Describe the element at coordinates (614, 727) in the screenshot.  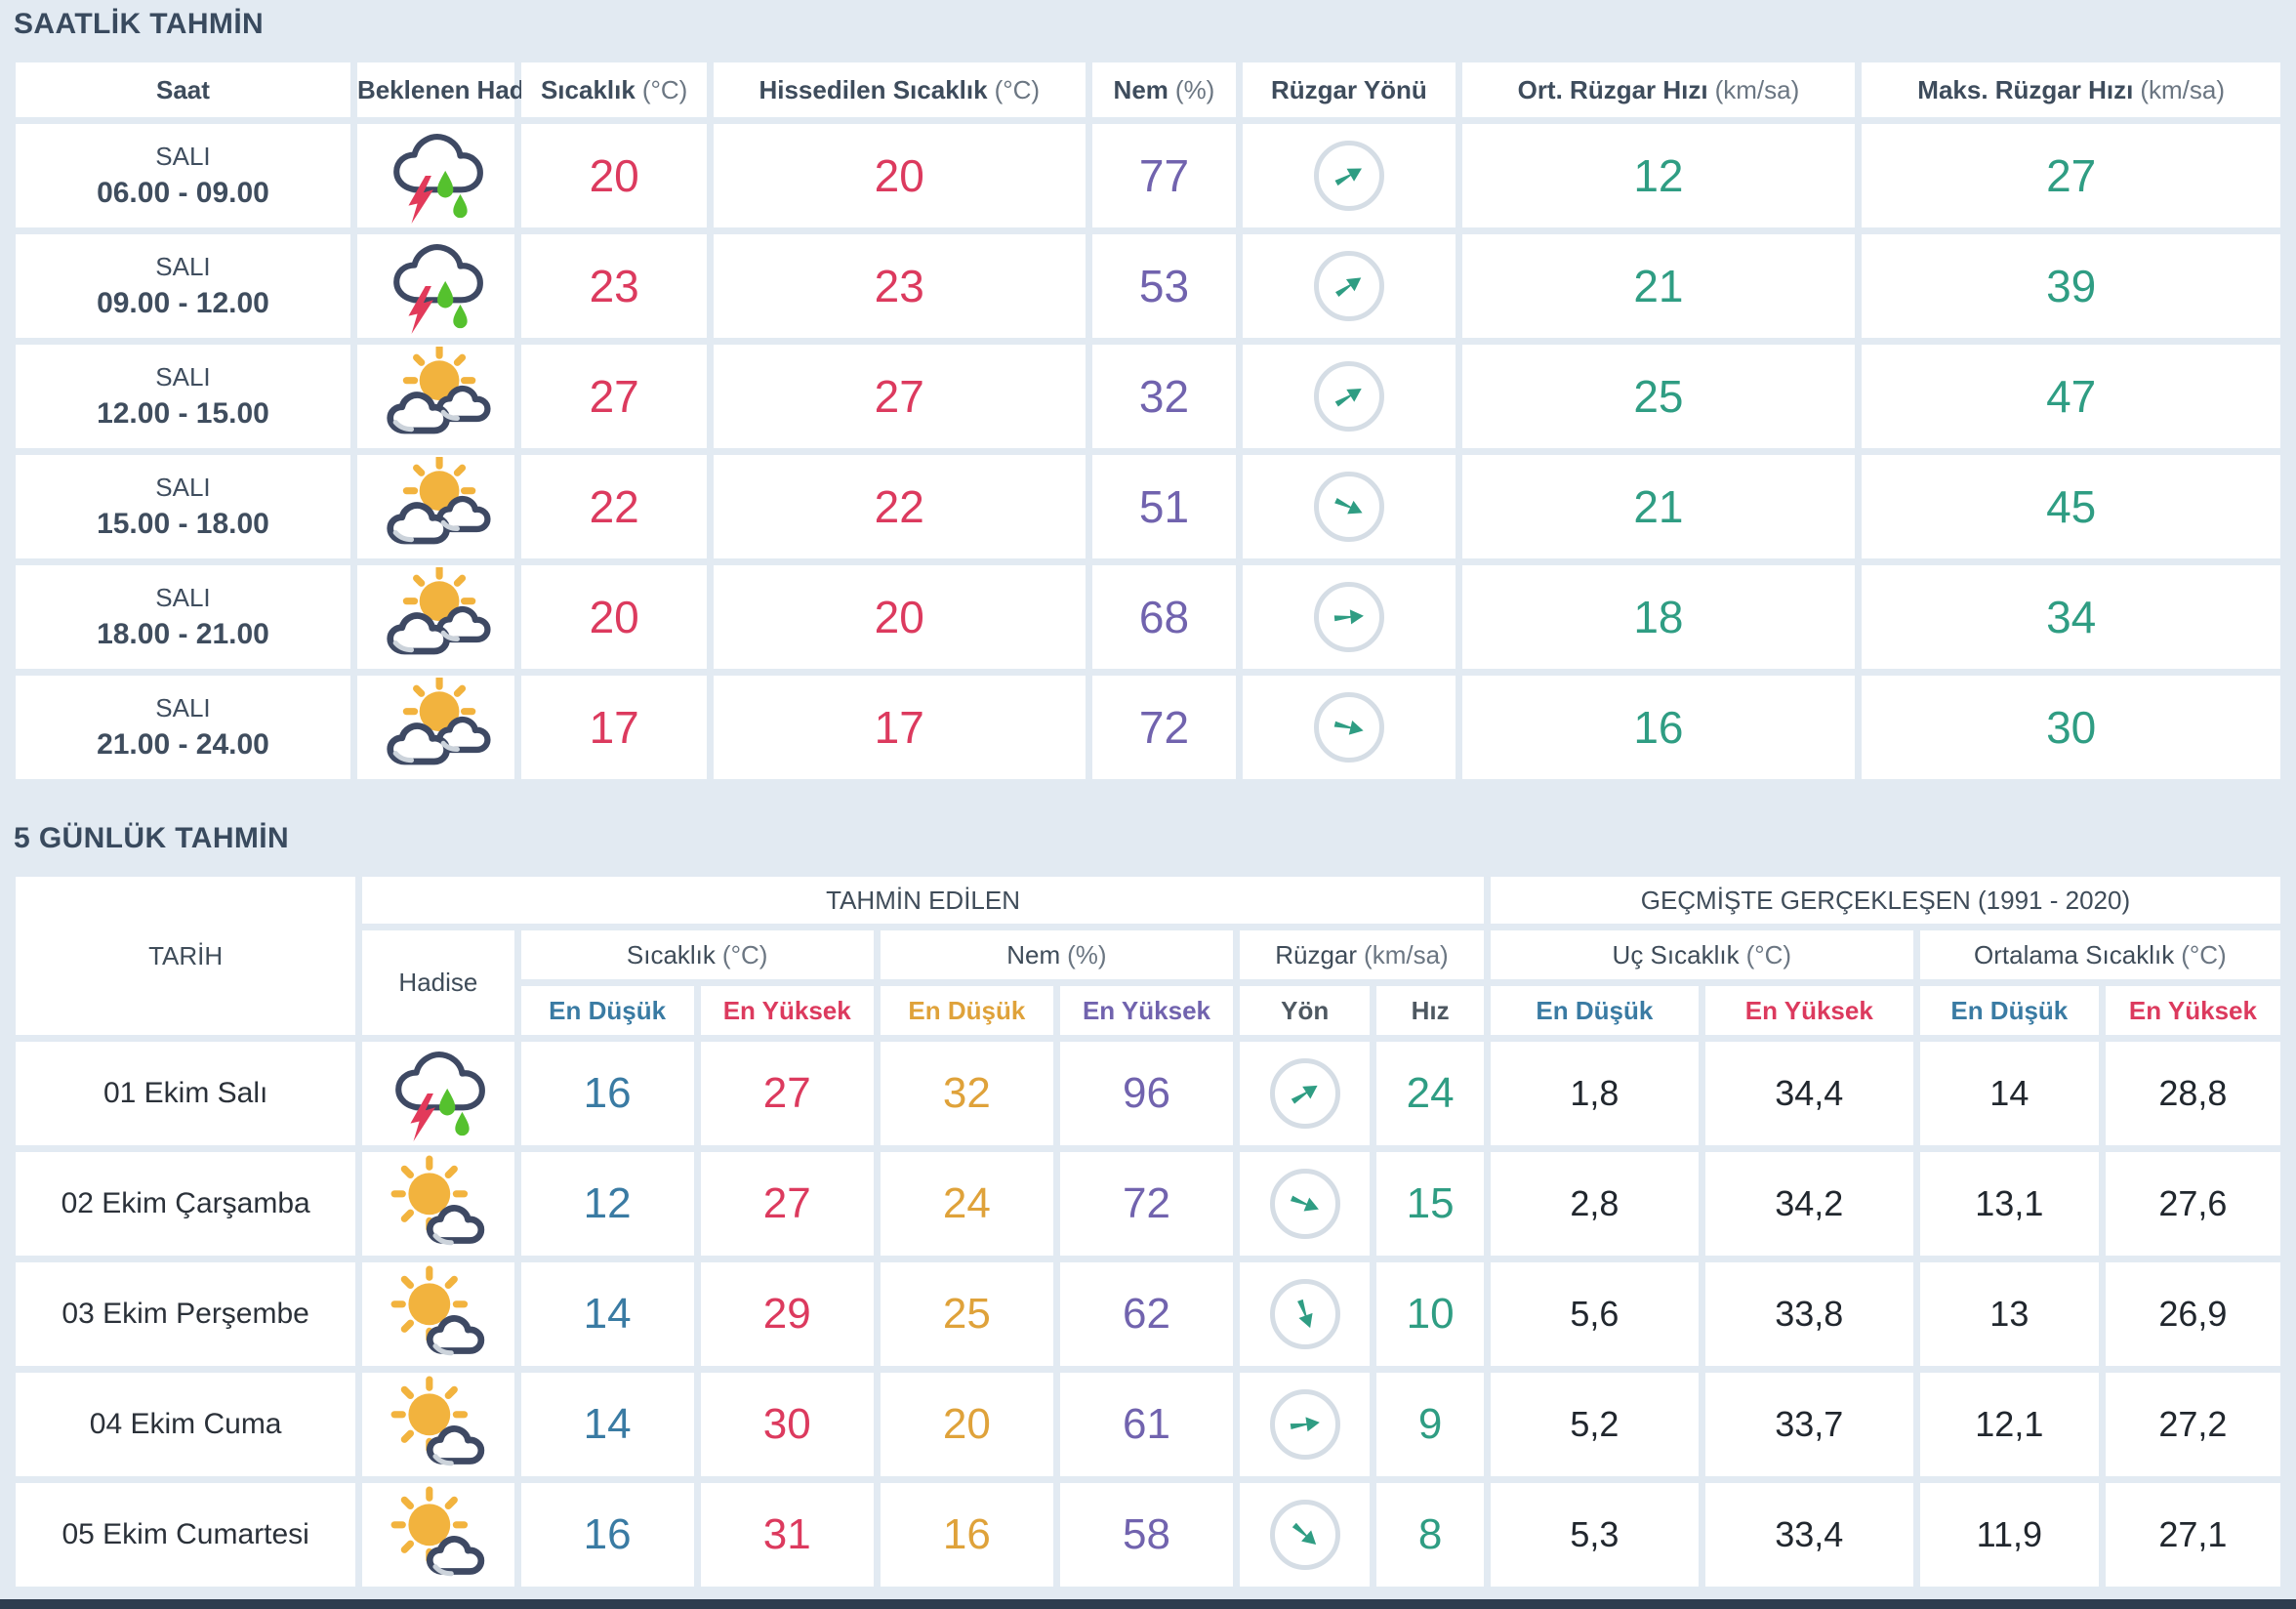
I see `temperature-value: 17` at that location.